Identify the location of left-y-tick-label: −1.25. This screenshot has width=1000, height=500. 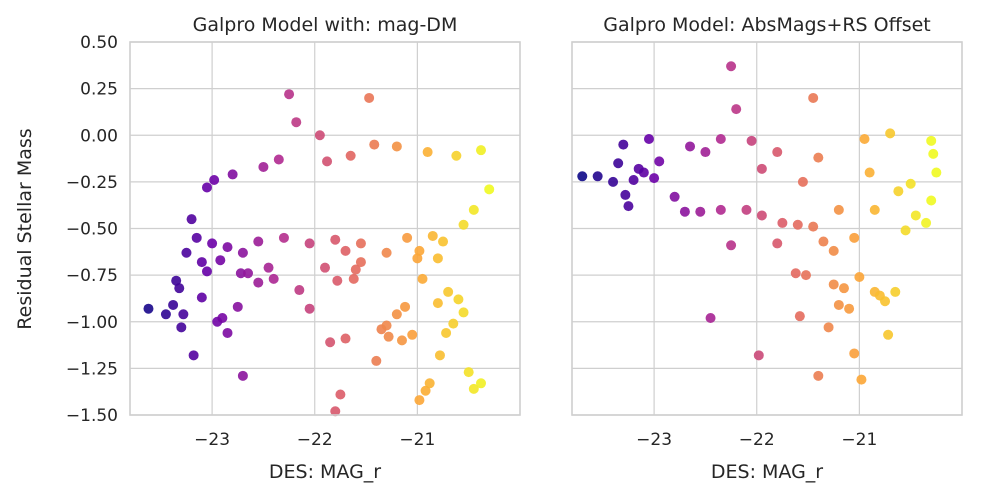
(92, 369).